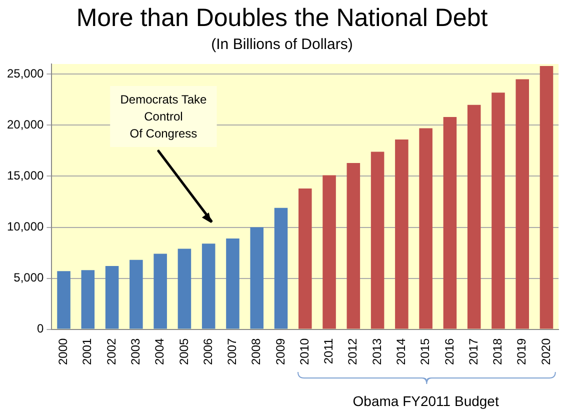 This screenshot has height=412, width=564. What do you see at coordinates (25, 175) in the screenshot?
I see `y-tick-label: 15,000` at bounding box center [25, 175].